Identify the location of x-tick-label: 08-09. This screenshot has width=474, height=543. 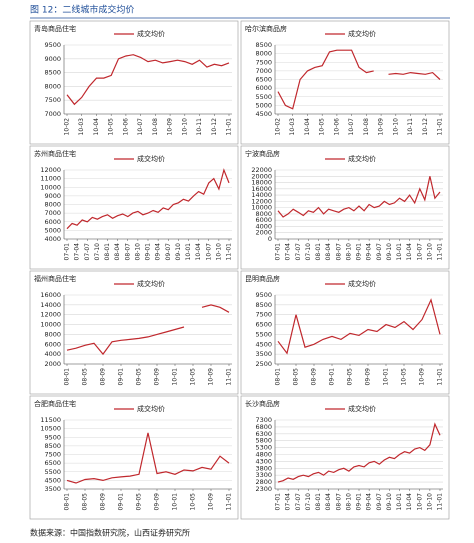
(103, 502).